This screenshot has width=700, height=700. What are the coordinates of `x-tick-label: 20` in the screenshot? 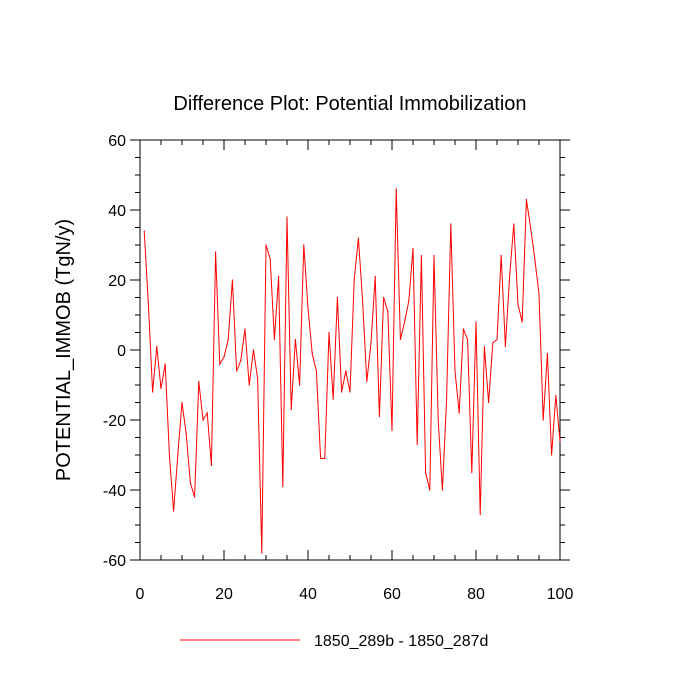 It's located at (224, 594).